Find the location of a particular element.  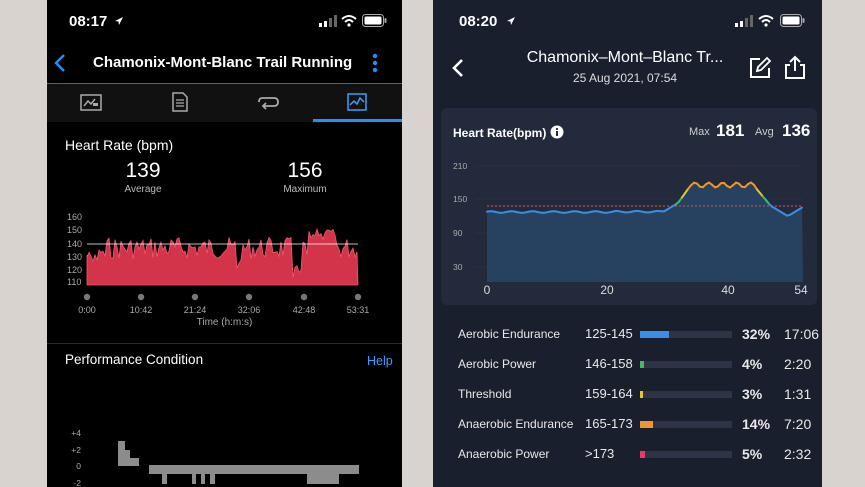

zone-range: 165-173 is located at coordinates (609, 423).